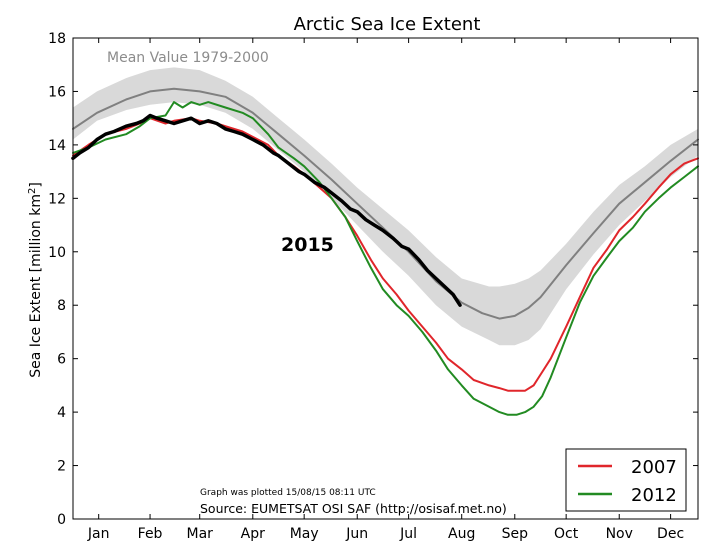 The height and width of the screenshot is (552, 706). Describe the element at coordinates (515, 534) in the screenshot. I see `x-tick-label-sep: Sep` at that location.